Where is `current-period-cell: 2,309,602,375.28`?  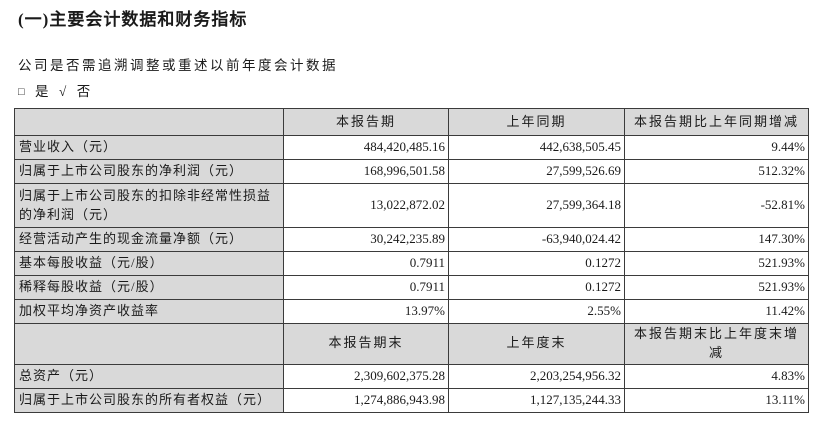
current-period-cell: 2,309,602,375.28 is located at coordinates (366, 376).